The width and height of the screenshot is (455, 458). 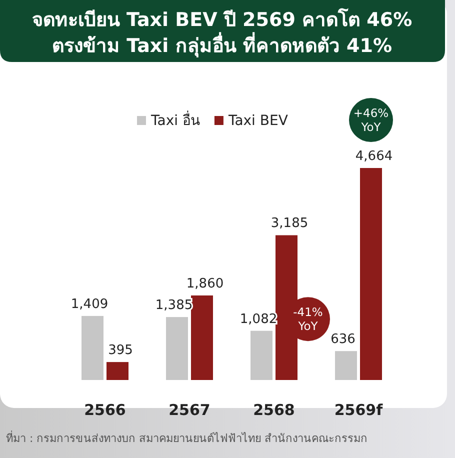 What do you see at coordinates (89, 304) in the screenshot?
I see `data-label: 1,409` at bounding box center [89, 304].